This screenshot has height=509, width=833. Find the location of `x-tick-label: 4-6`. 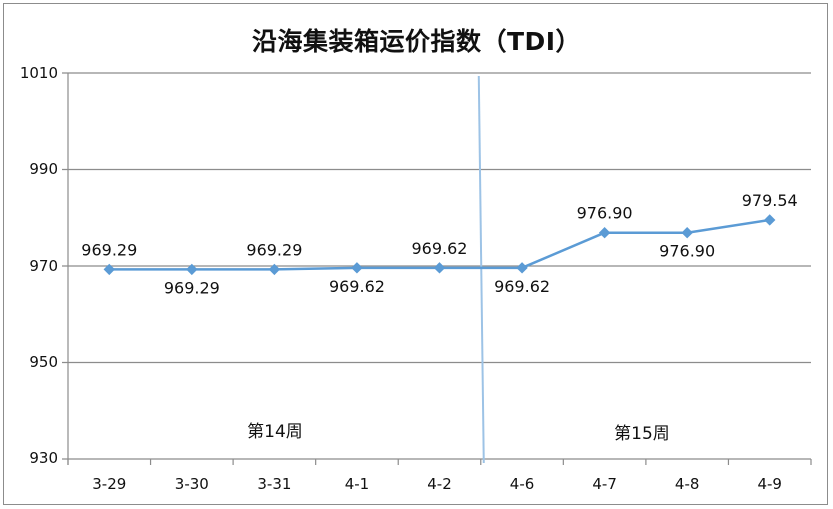

x-tick-label: 4-6 is located at coordinates (522, 484).